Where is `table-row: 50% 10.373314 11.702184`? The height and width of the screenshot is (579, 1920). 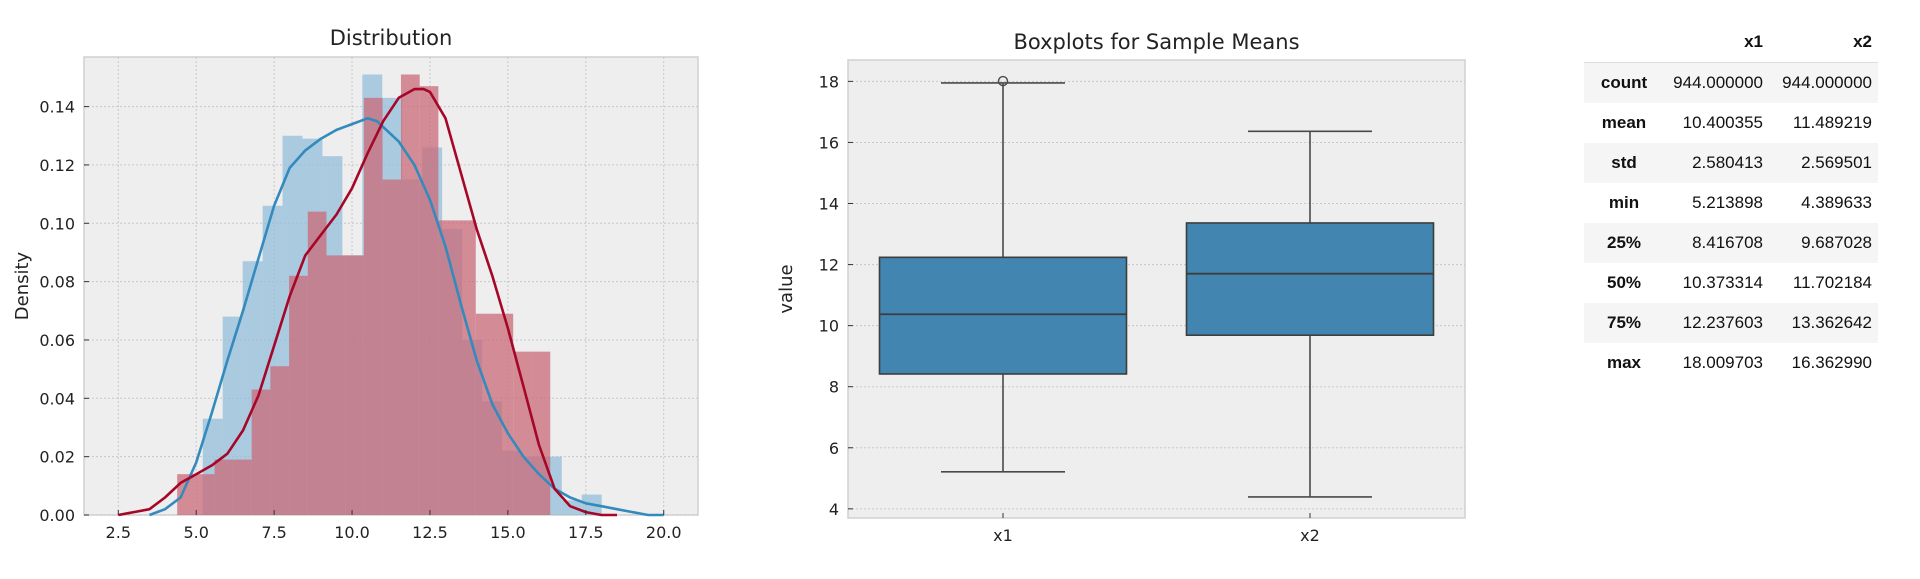 table-row: 50% 10.373314 11.702184 is located at coordinates (1731, 283).